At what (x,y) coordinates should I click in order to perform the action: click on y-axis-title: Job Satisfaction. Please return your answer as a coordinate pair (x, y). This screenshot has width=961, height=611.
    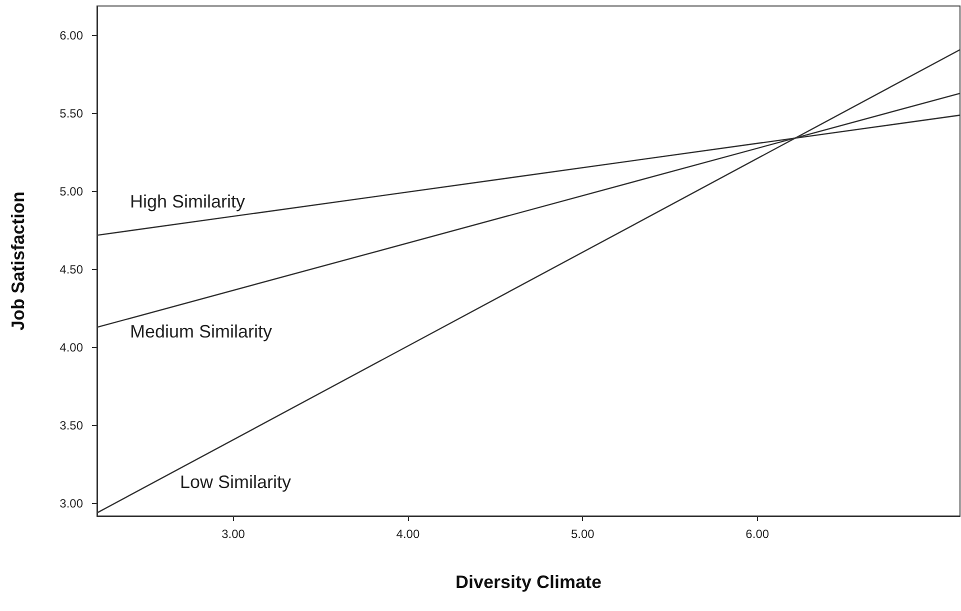
    Looking at the image, I should click on (18, 261).